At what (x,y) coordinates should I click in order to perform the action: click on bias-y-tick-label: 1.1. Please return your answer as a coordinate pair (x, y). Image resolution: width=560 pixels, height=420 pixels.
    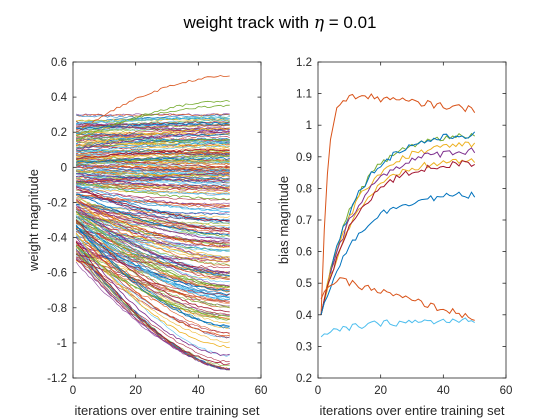
    Looking at the image, I should click on (304, 95).